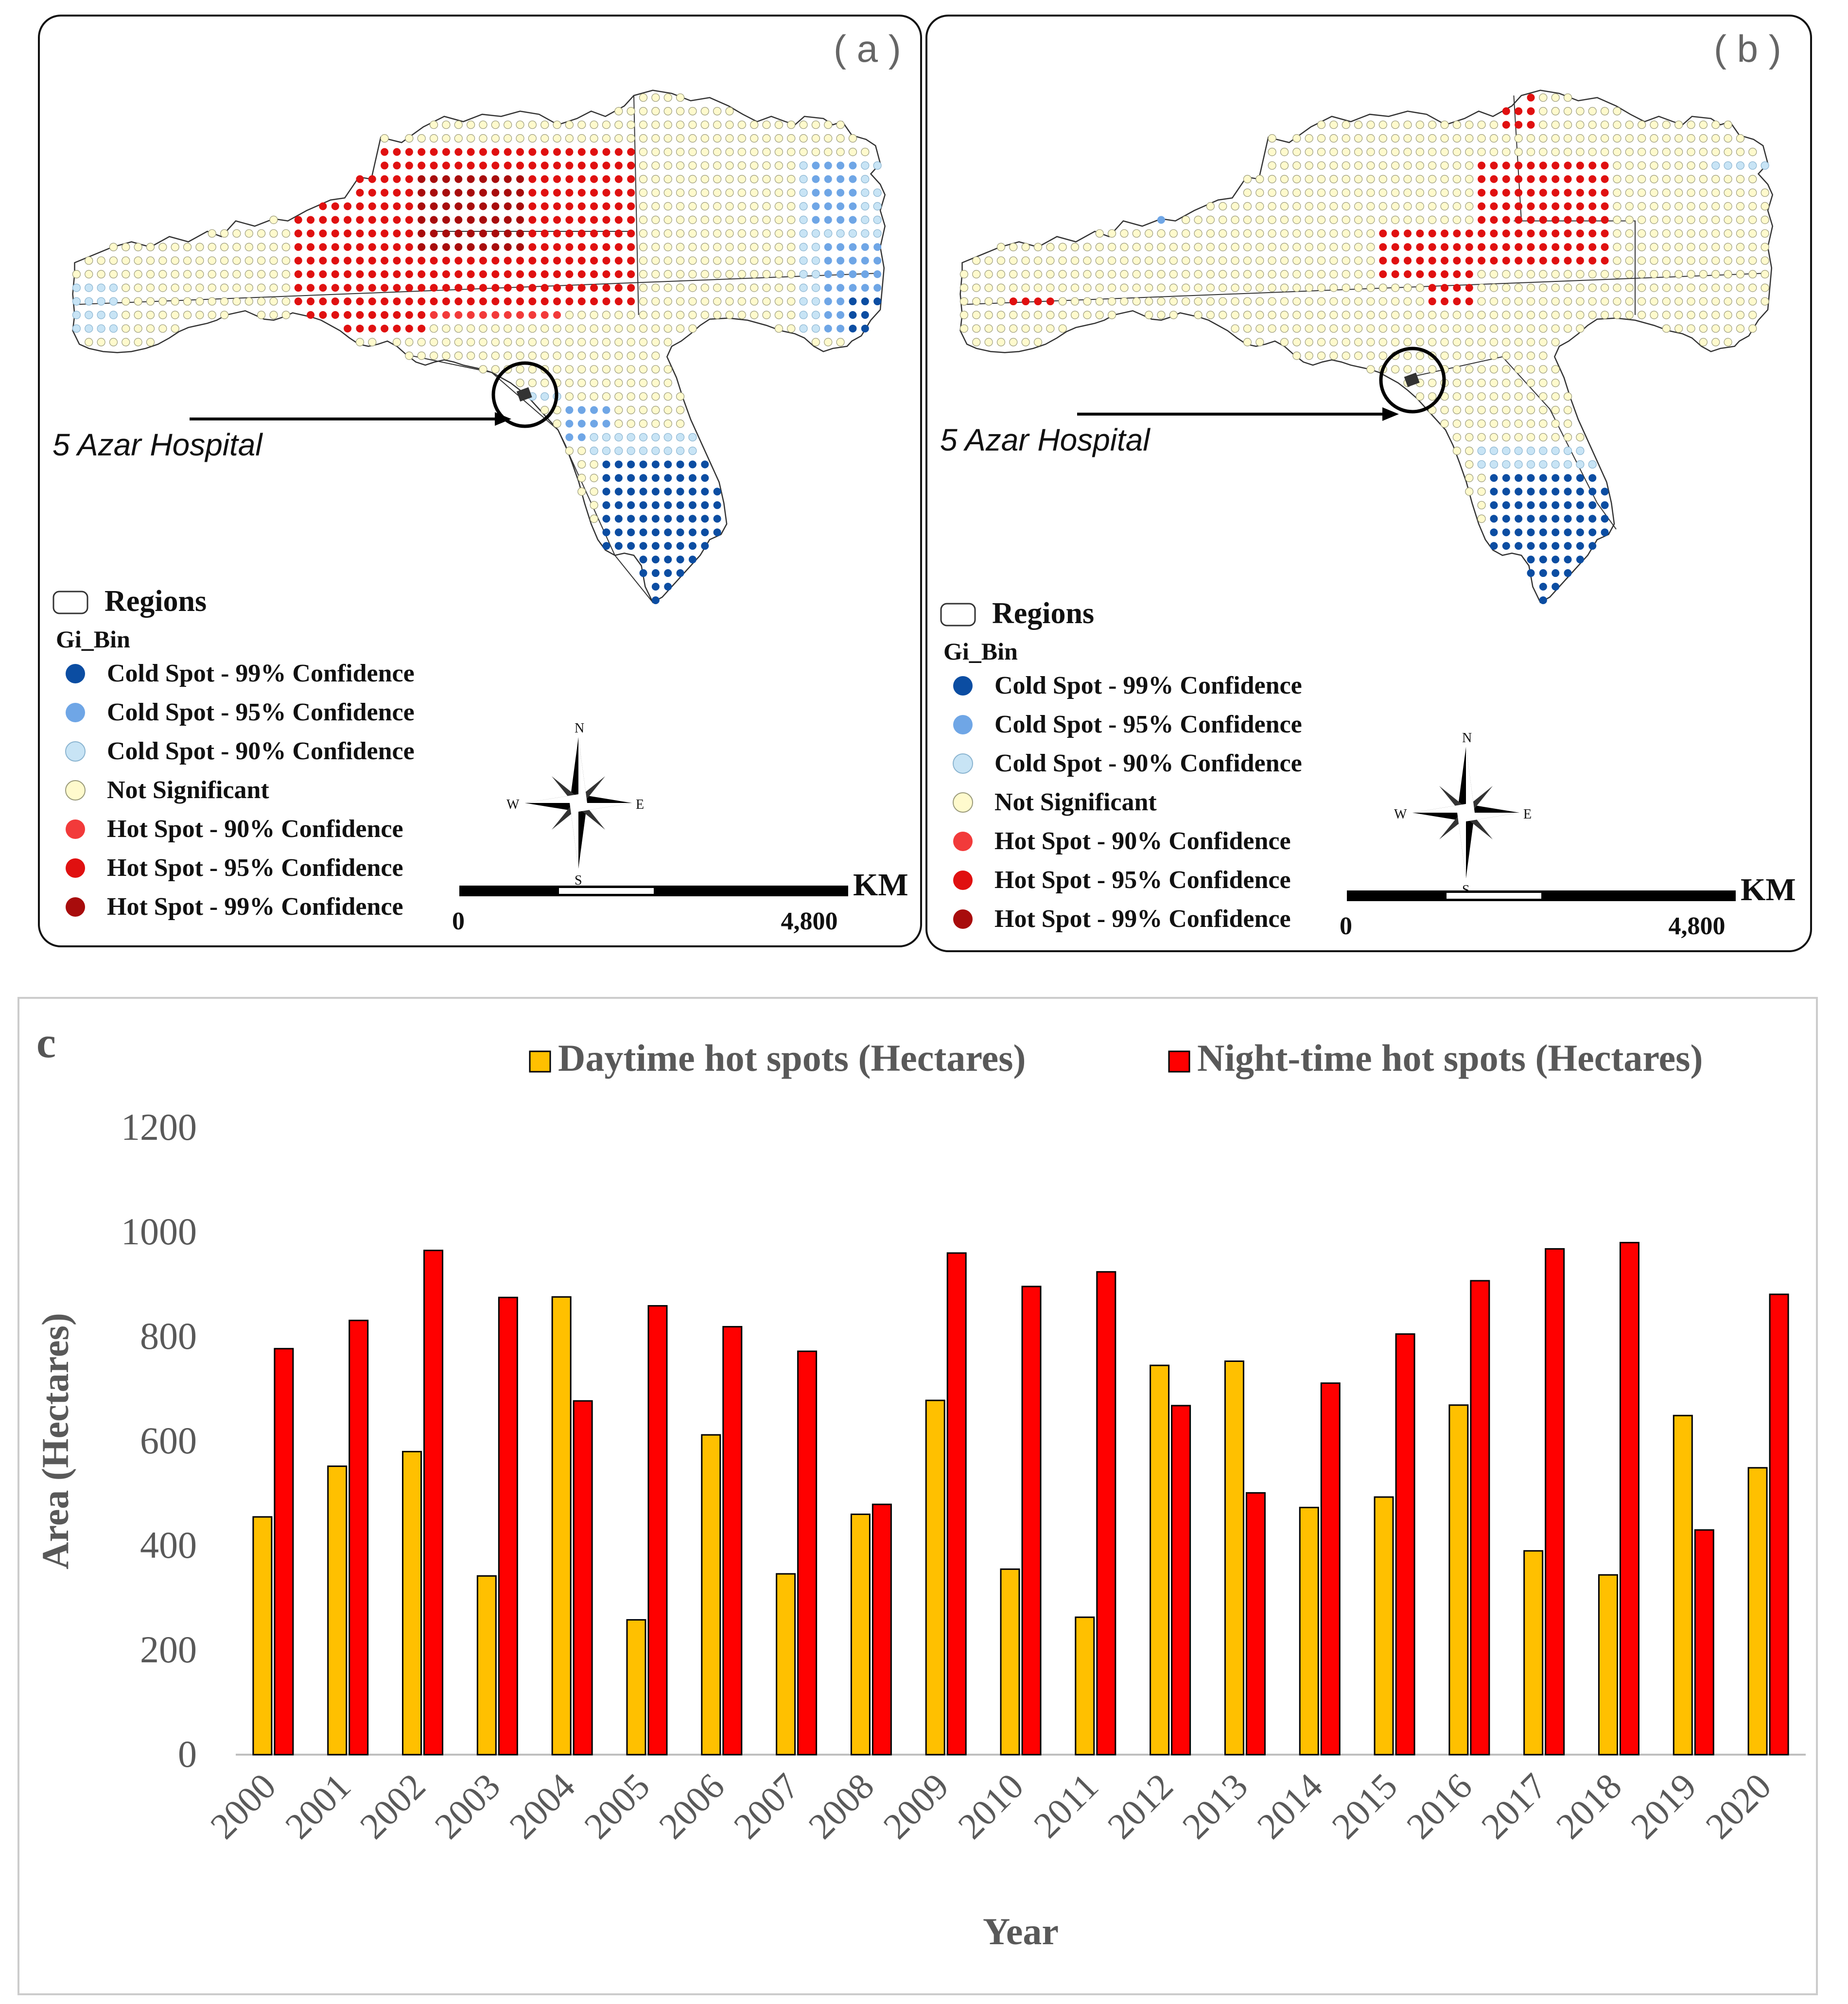 The image size is (1848, 2004). Describe the element at coordinates (188, 1754) in the screenshot. I see `y-tick-label: 0` at that location.